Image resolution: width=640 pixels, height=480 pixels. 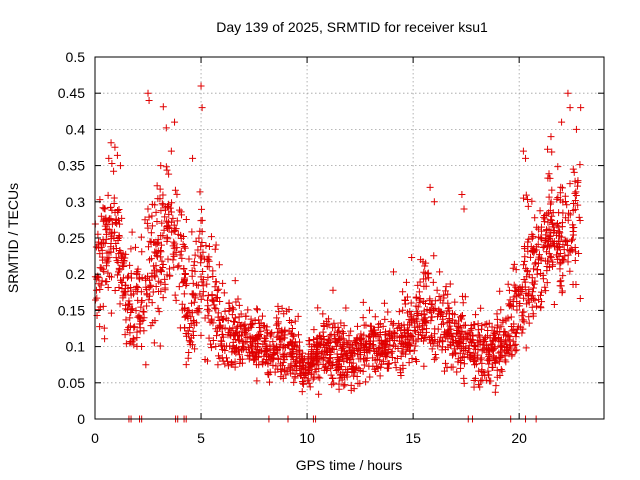 What do you see at coordinates (81, 419) in the screenshot?
I see `y-tick-label: 0` at bounding box center [81, 419].